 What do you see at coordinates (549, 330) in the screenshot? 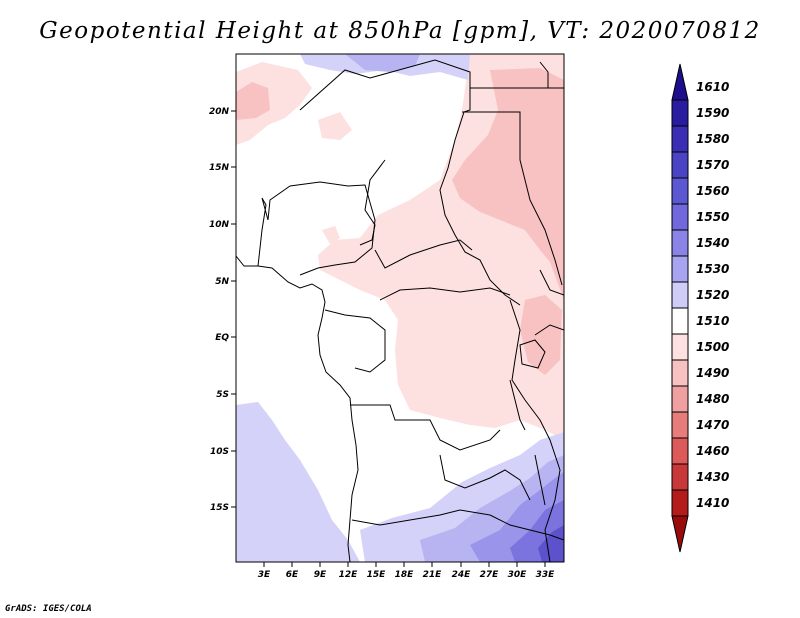
I see `border-kenya` at bounding box center [549, 330].